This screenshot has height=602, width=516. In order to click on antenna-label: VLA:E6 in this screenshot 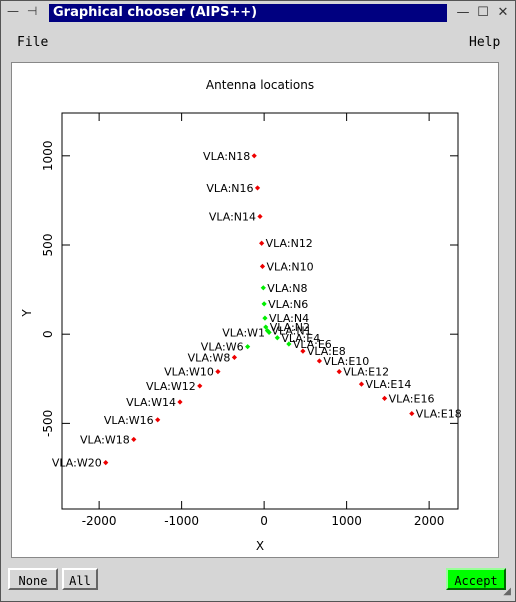, I will do `click(312, 344)`.